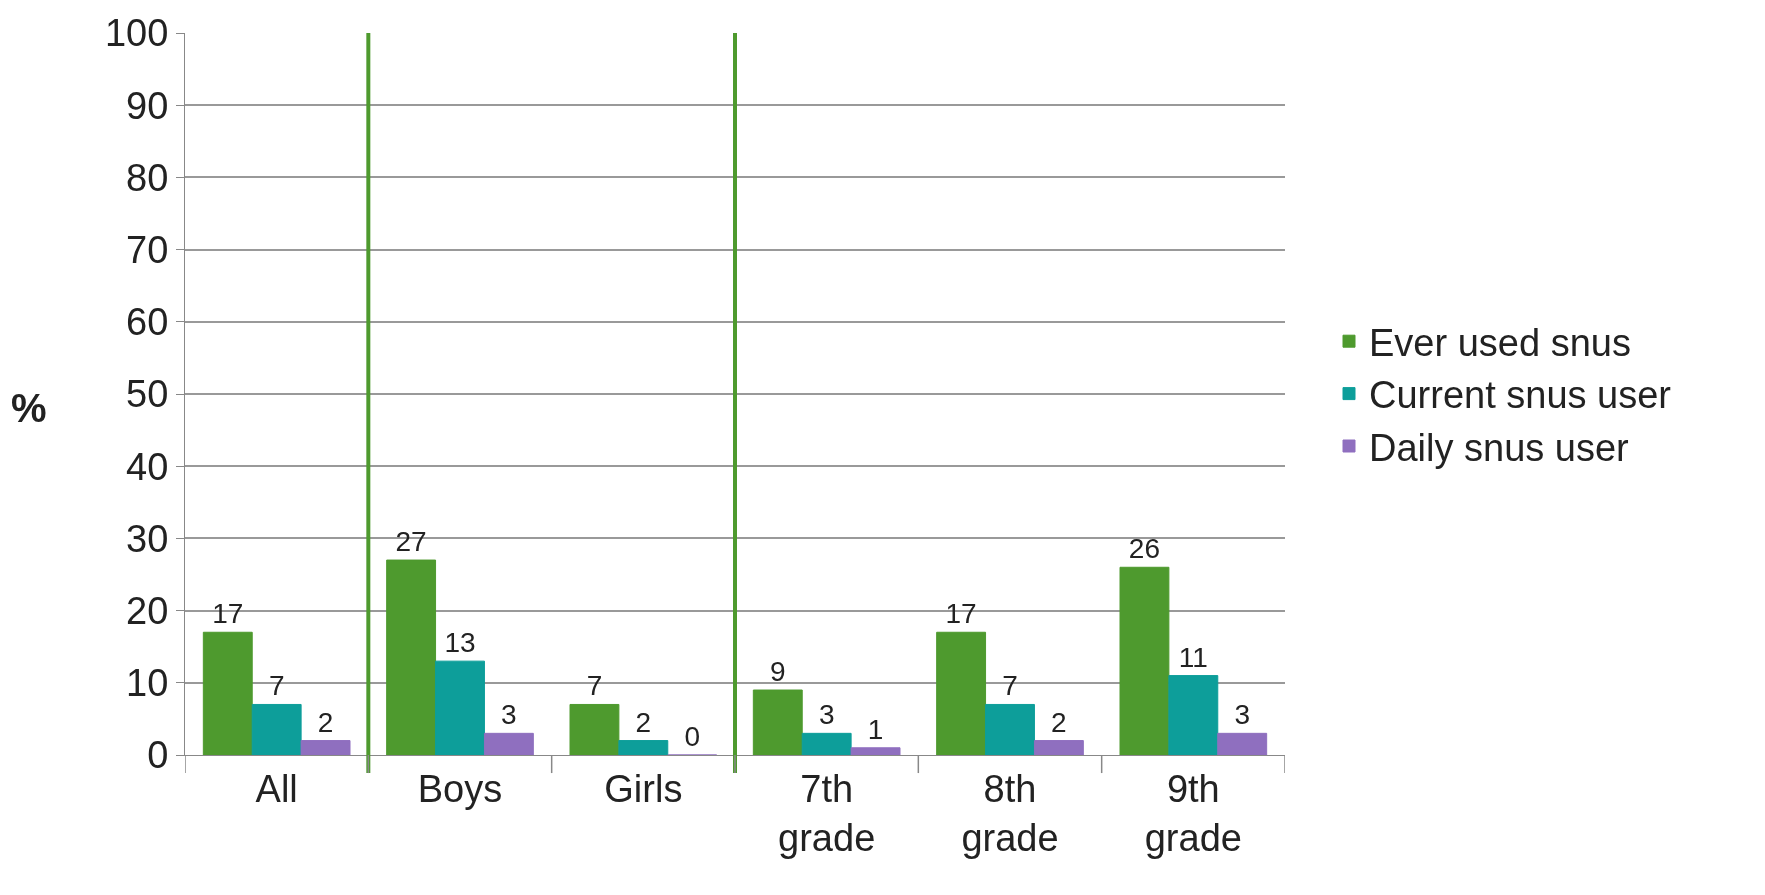 This screenshot has height=895, width=1765. What do you see at coordinates (1500, 343) in the screenshot?
I see `legend-label: Ever used snus` at bounding box center [1500, 343].